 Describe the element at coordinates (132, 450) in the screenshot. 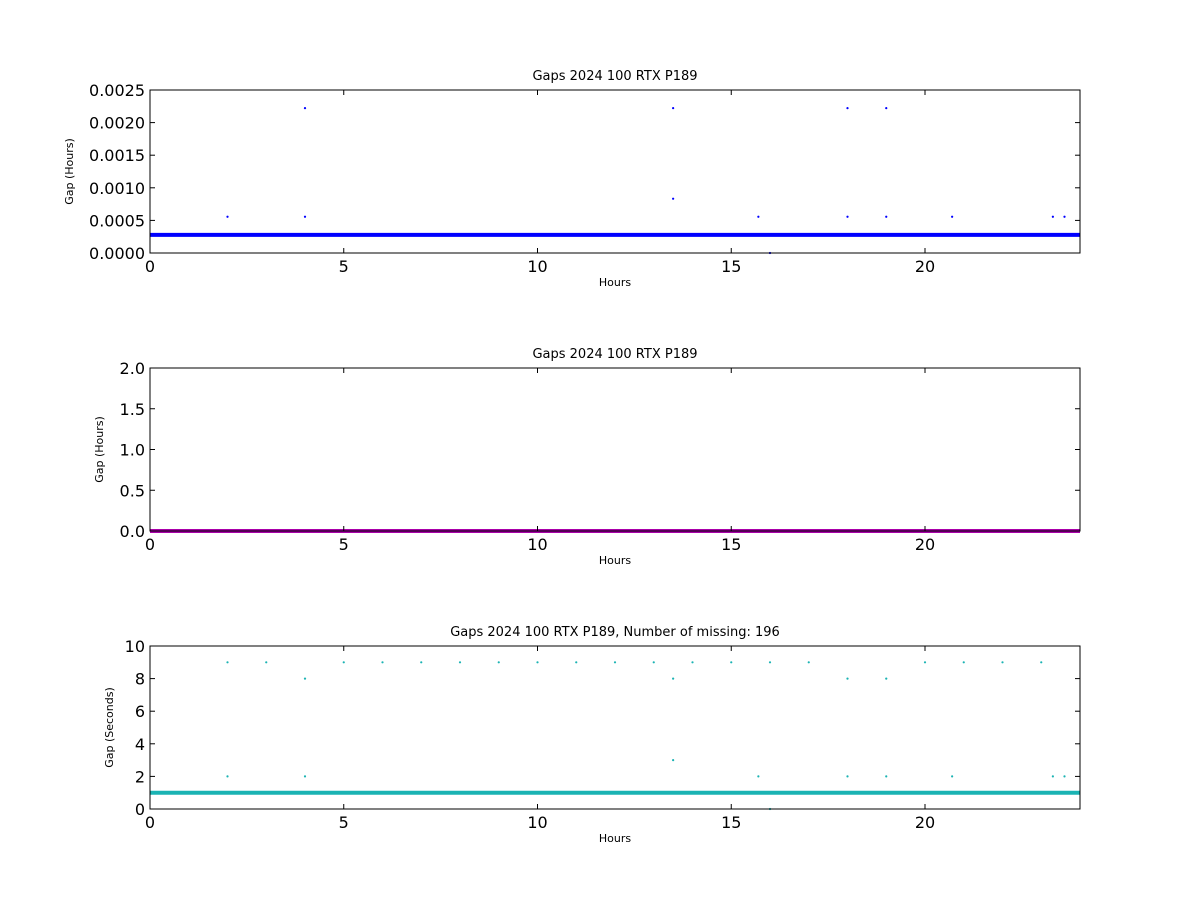

I see `y-tick-label: 1.0` at that location.